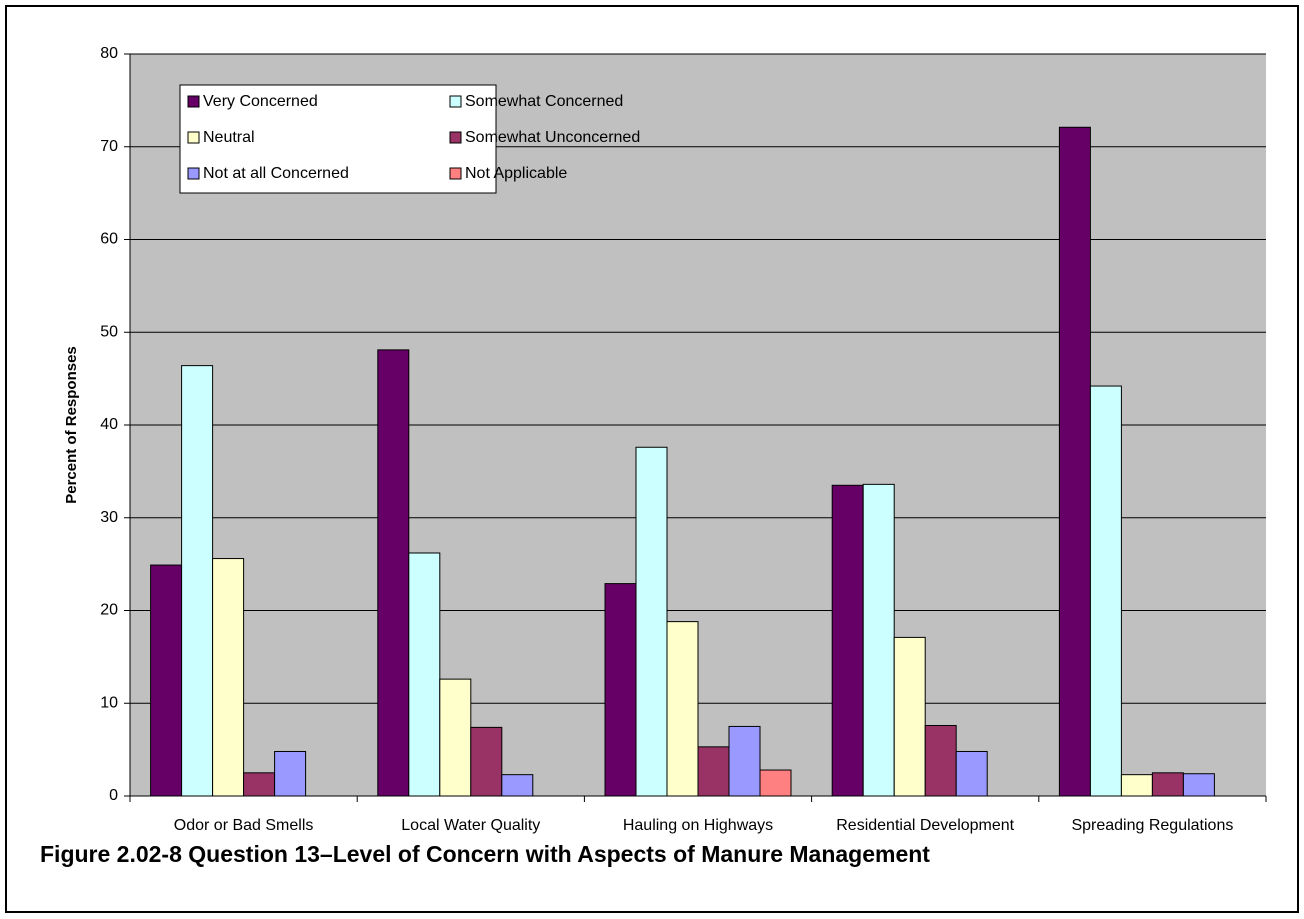 Image resolution: width=1304 pixels, height=919 pixels. What do you see at coordinates (71, 425) in the screenshot?
I see `y-axis-title: Percent of Responses` at bounding box center [71, 425].